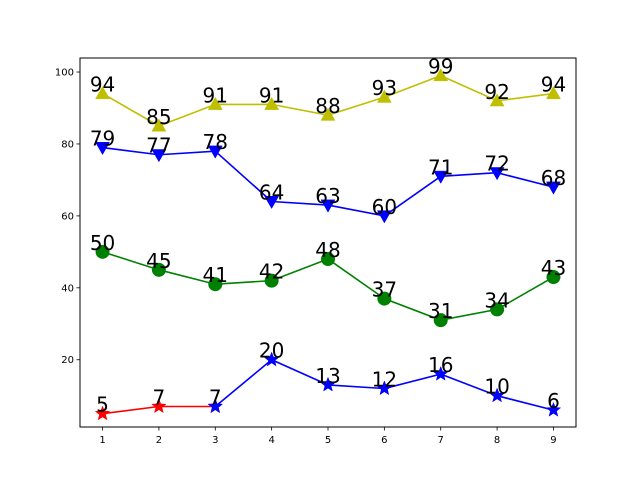  I want to click on data-label-15: 71, so click(440, 167).